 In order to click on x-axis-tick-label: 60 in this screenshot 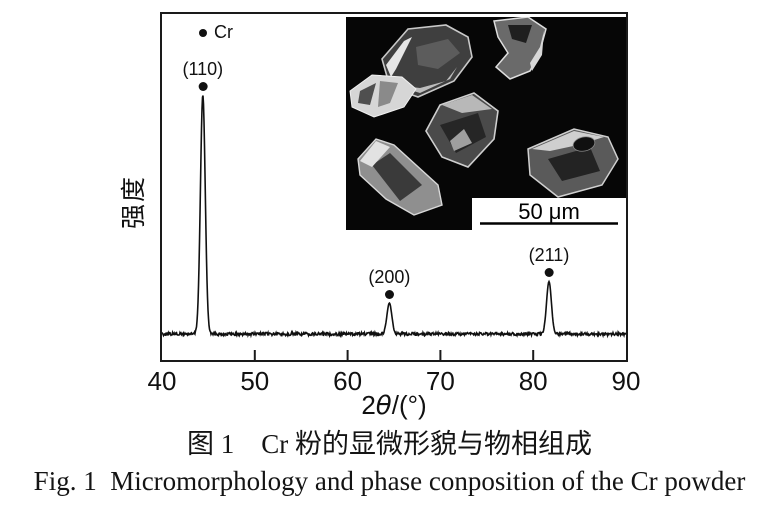, I will do `click(348, 381)`.